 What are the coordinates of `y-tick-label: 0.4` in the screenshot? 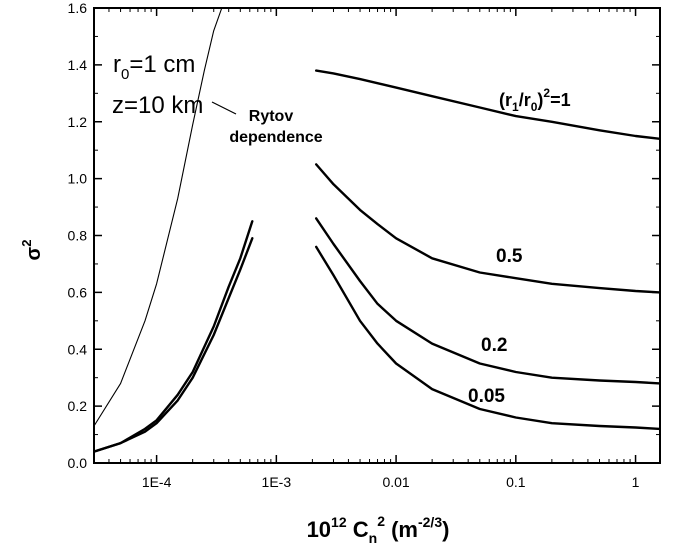 It's located at (78, 349).